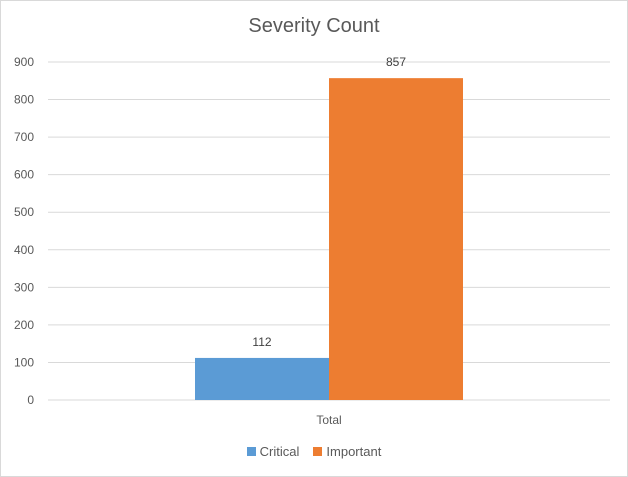 The image size is (628, 477). Describe the element at coordinates (314, 26) in the screenshot. I see `chart-title: Severity Count` at that location.